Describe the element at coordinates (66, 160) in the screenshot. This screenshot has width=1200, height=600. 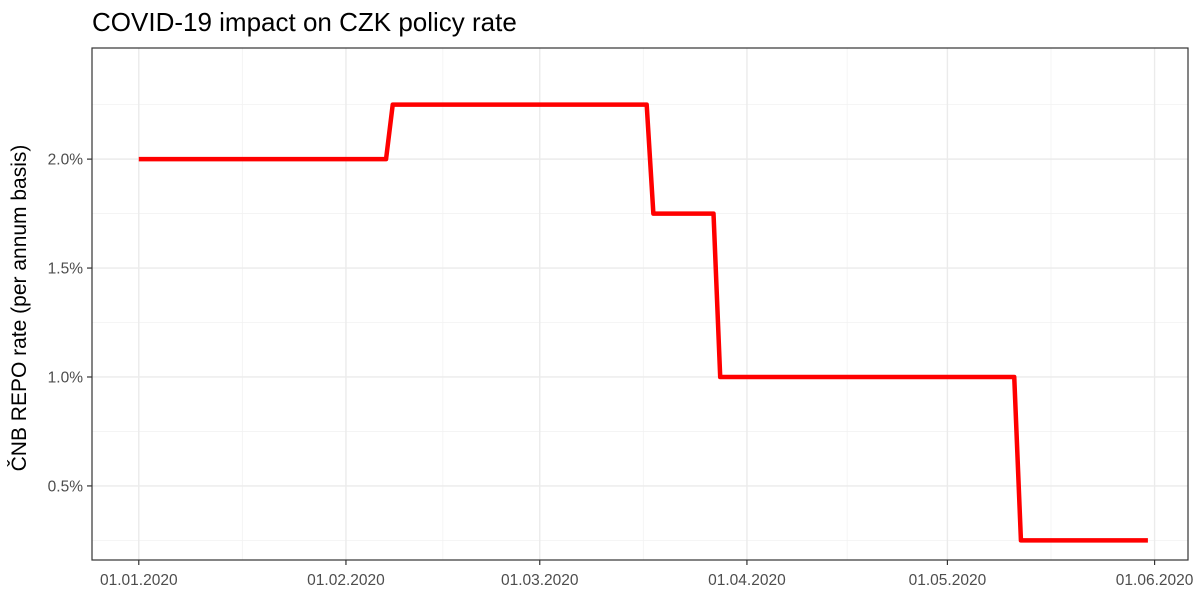
I see `y-tick-label: 2.0%` at that location.